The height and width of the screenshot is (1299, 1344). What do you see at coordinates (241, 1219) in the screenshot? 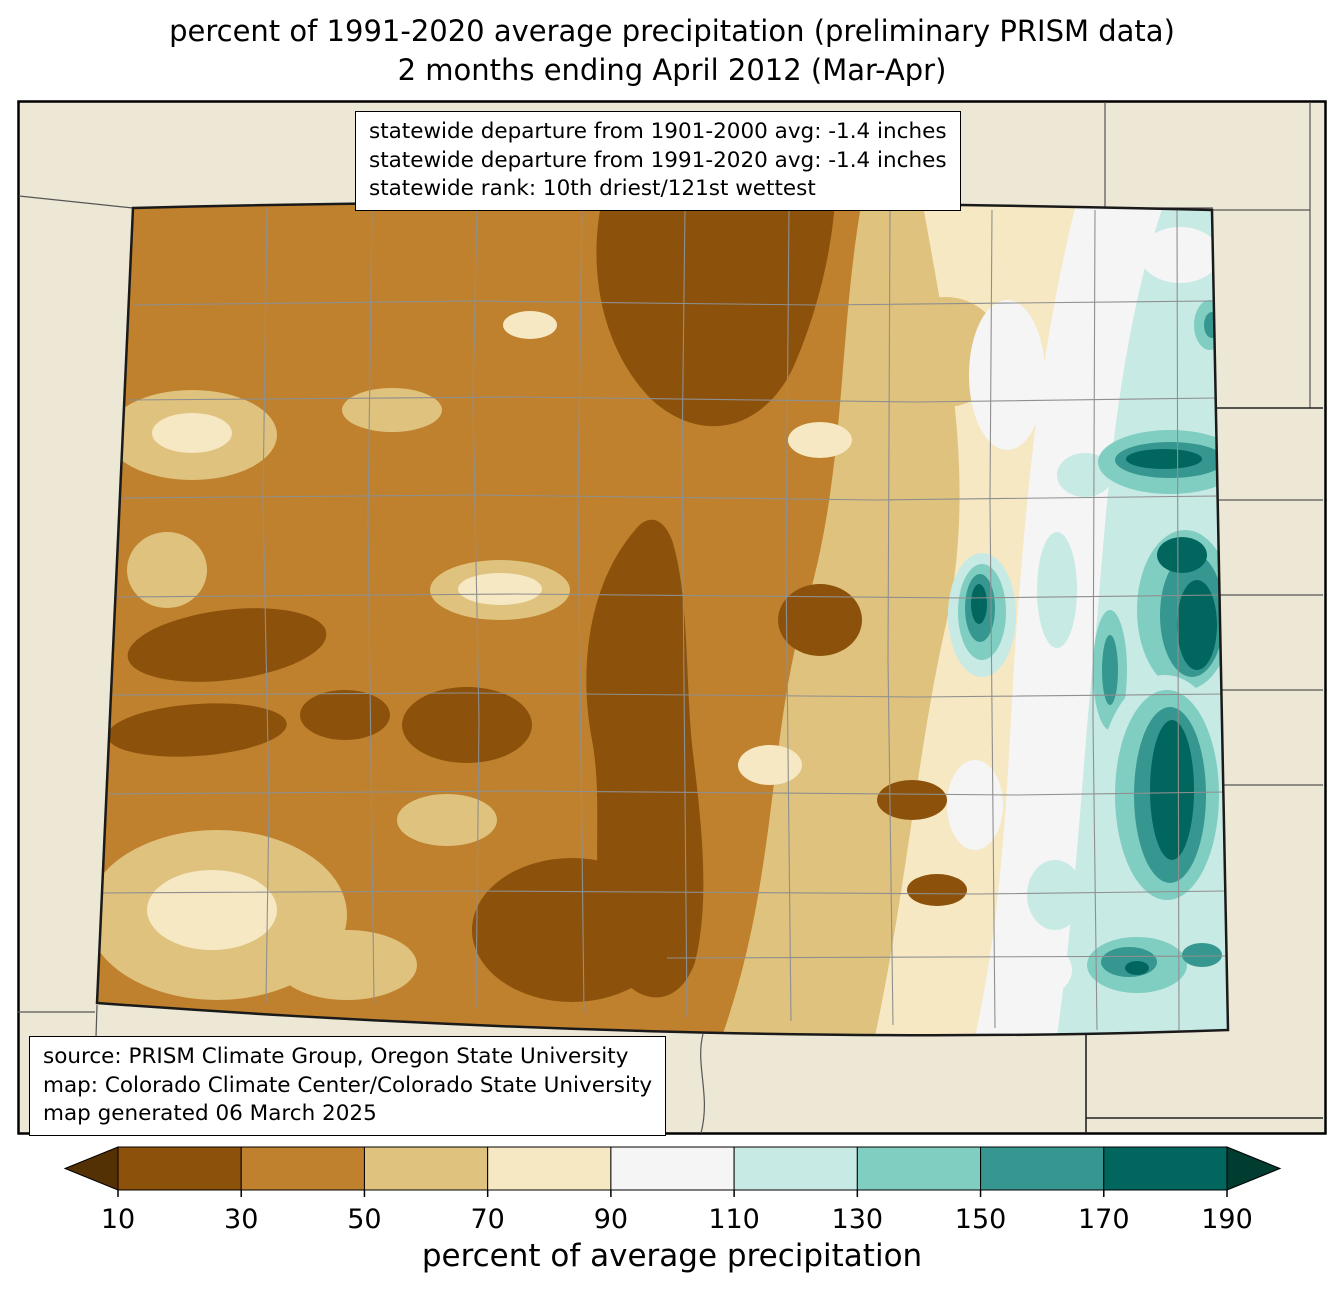
I see `colorbar-tick-label: 30` at bounding box center [241, 1219].